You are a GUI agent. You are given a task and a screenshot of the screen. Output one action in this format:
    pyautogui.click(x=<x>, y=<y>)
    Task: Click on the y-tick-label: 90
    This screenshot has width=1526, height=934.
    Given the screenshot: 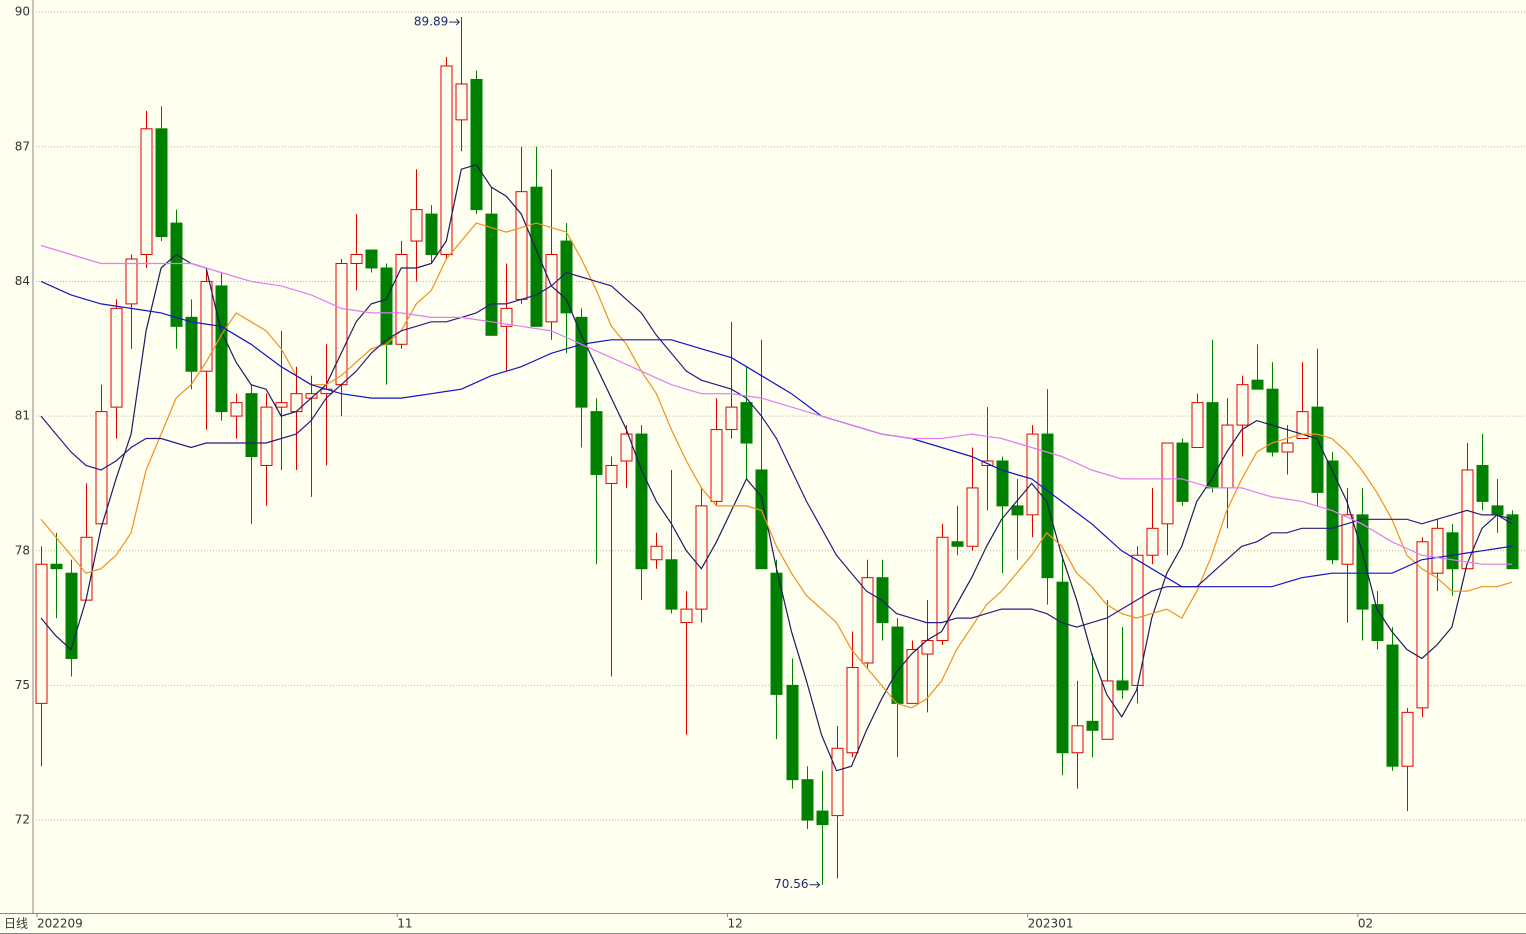 What is the action you would take?
    pyautogui.click(x=22, y=12)
    